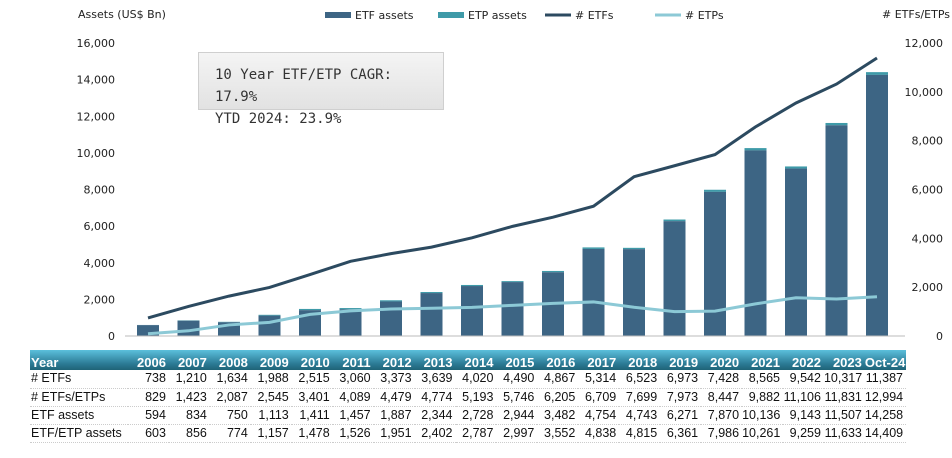 Image resolution: width=952 pixels, height=458 pixels. What do you see at coordinates (681, 360) in the screenshot?
I see `header-year-cell: 2019` at bounding box center [681, 360].